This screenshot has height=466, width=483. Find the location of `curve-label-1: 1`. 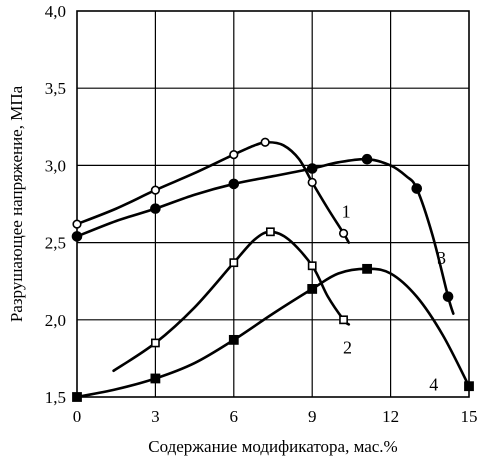

curve-label-1: 1 is located at coordinates (346, 212).